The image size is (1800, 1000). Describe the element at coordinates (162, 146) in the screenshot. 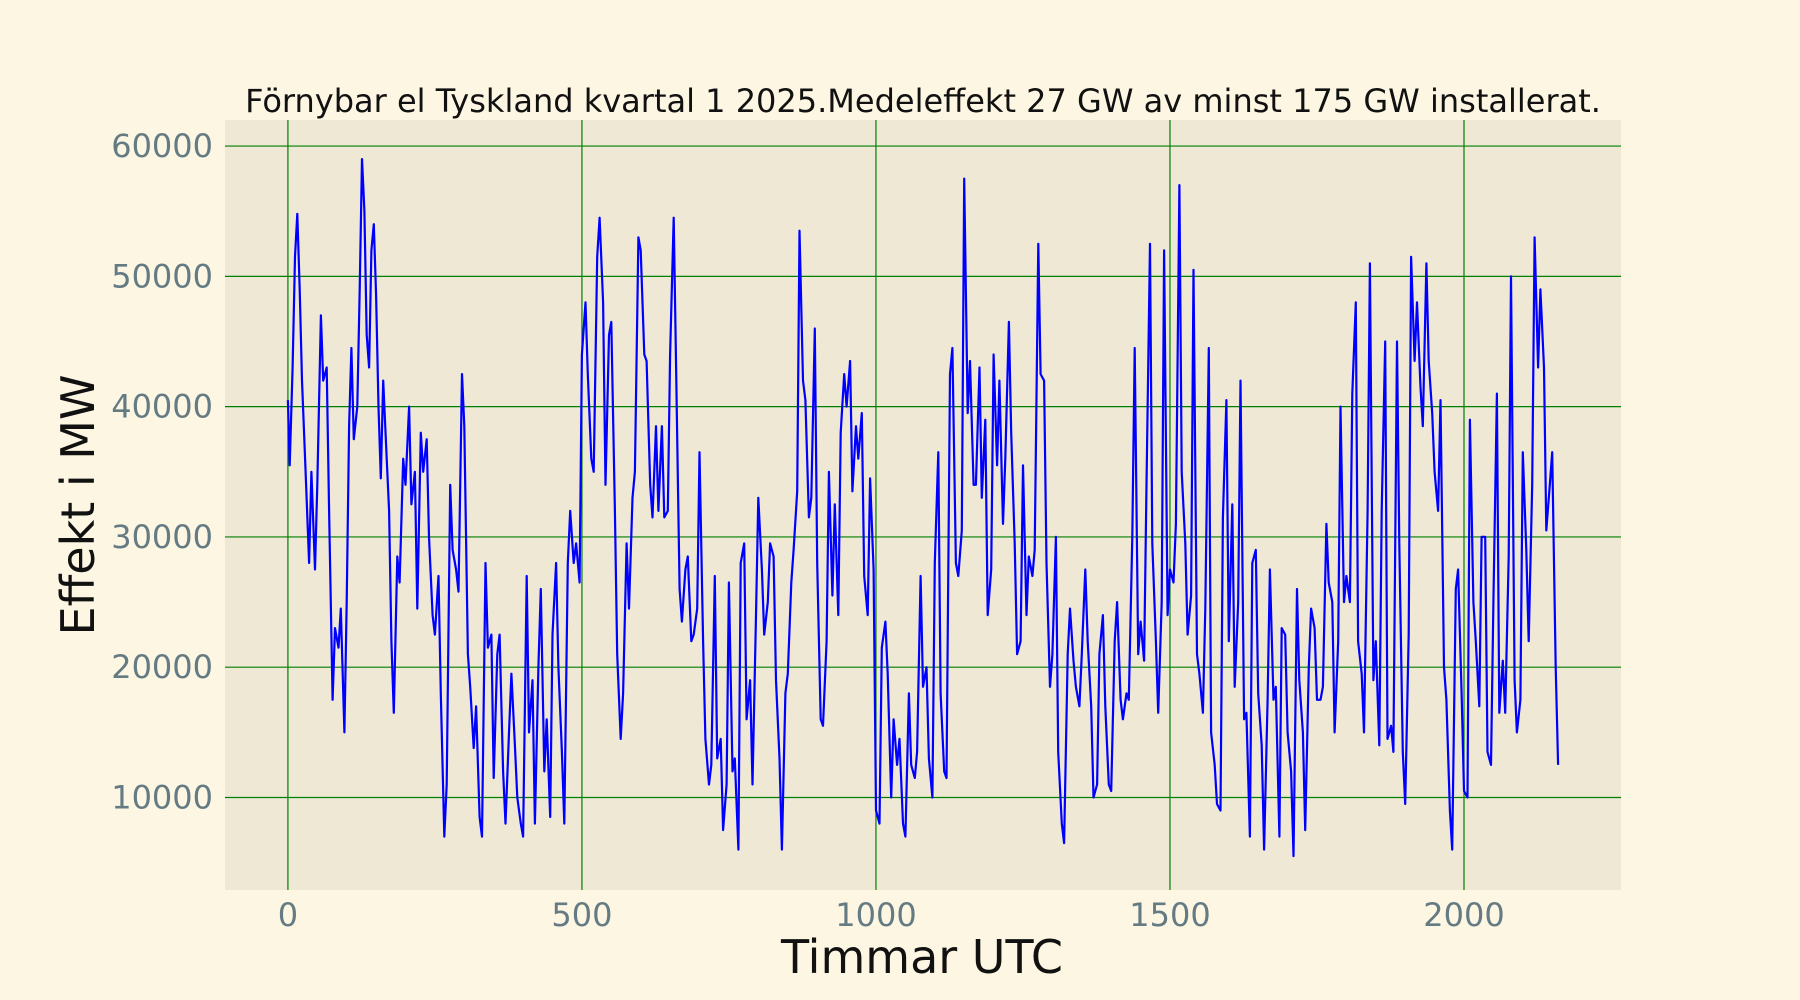

I see `y-tick-label: 60000` at that location.